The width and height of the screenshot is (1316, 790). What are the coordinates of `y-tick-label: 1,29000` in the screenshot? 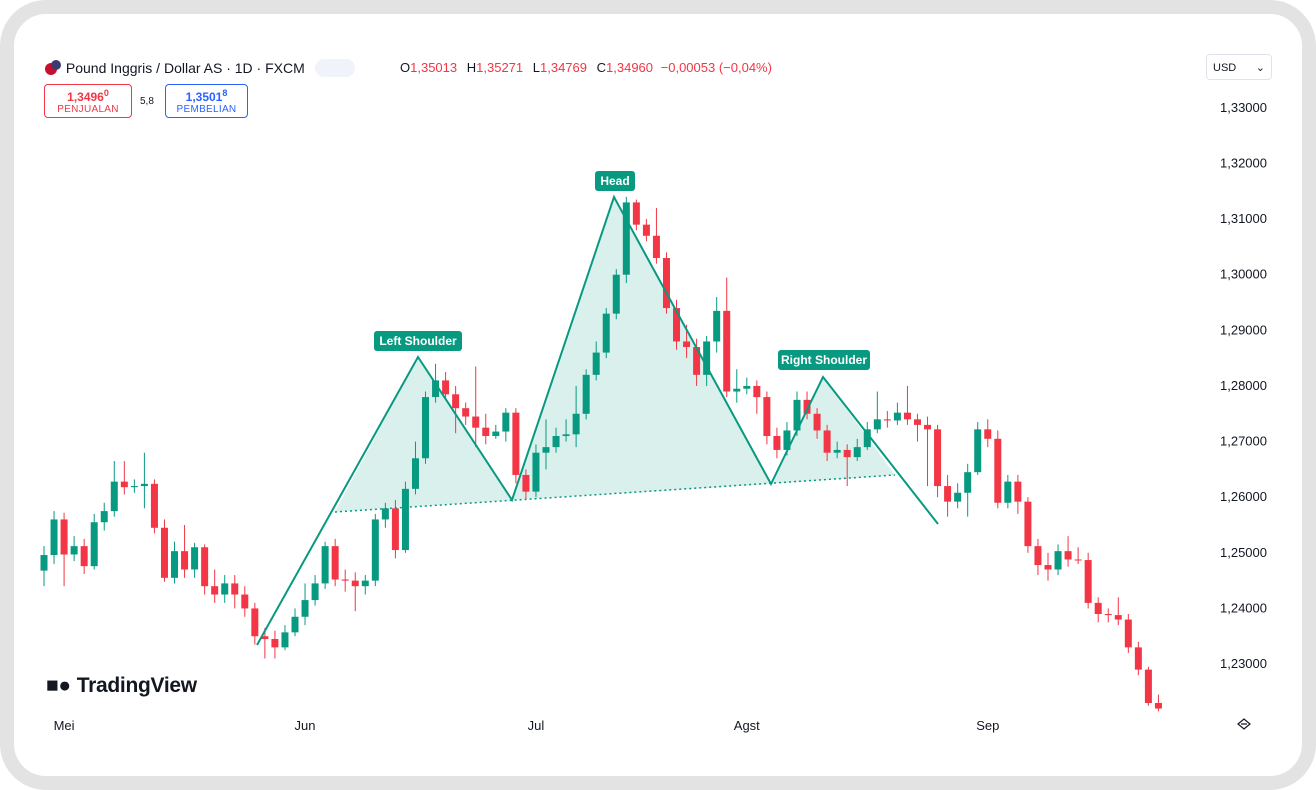 It's located at (1243, 329).